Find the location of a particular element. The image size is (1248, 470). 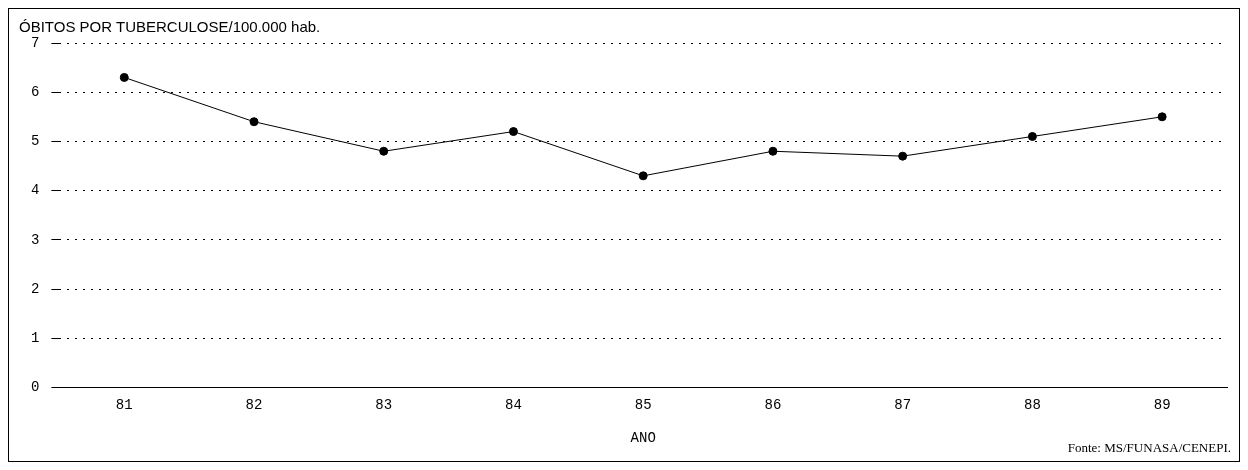

x-tick-label: 82 is located at coordinates (254, 404).